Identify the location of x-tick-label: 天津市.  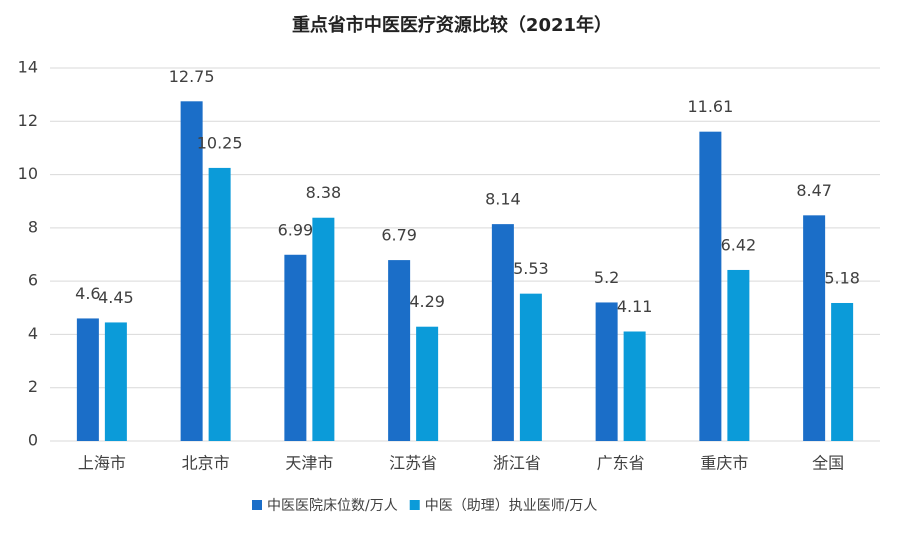
(309, 463).